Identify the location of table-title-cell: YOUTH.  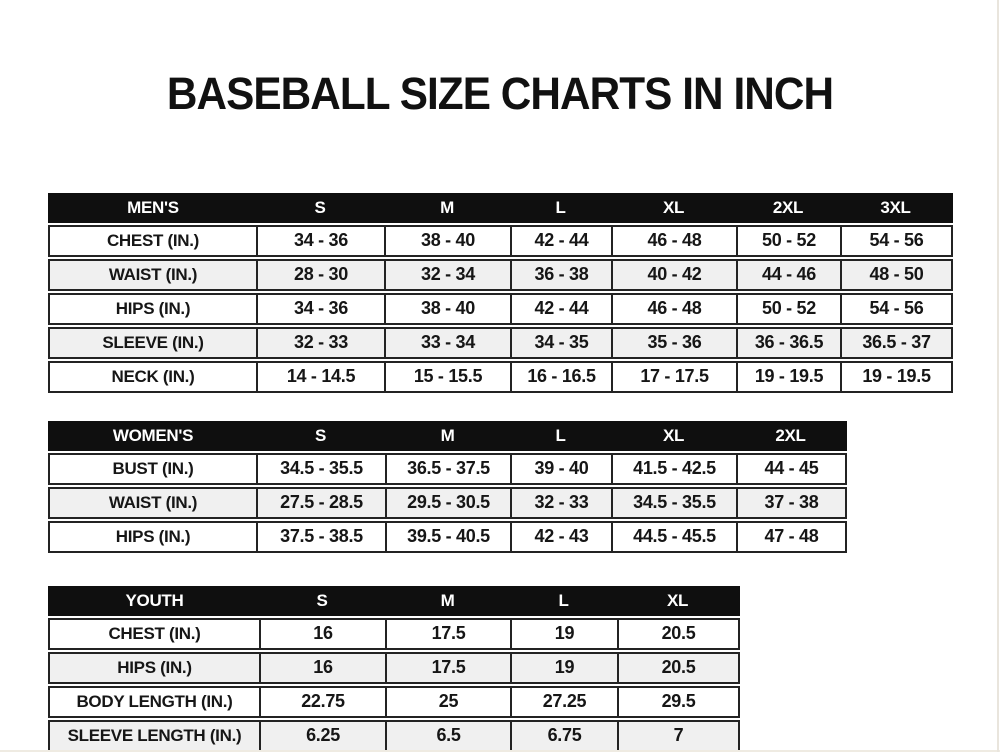
(154, 600).